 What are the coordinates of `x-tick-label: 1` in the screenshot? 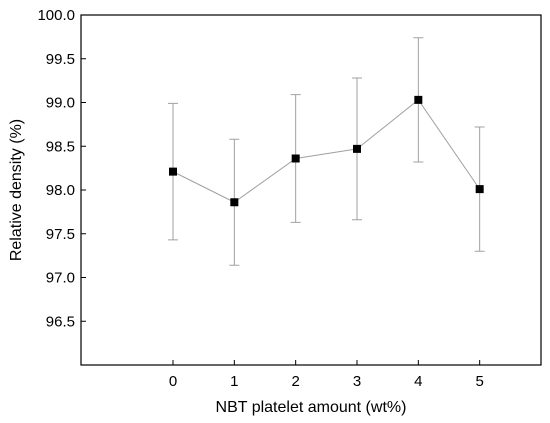 It's located at (234, 381).